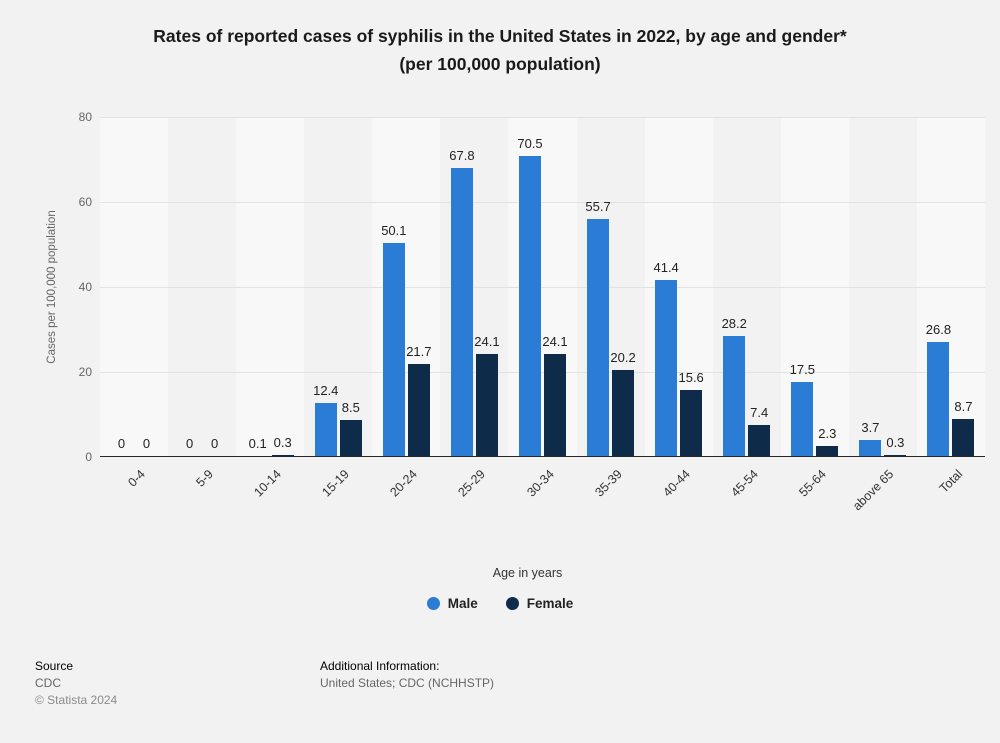  I want to click on value-label: 20.2, so click(623, 357).